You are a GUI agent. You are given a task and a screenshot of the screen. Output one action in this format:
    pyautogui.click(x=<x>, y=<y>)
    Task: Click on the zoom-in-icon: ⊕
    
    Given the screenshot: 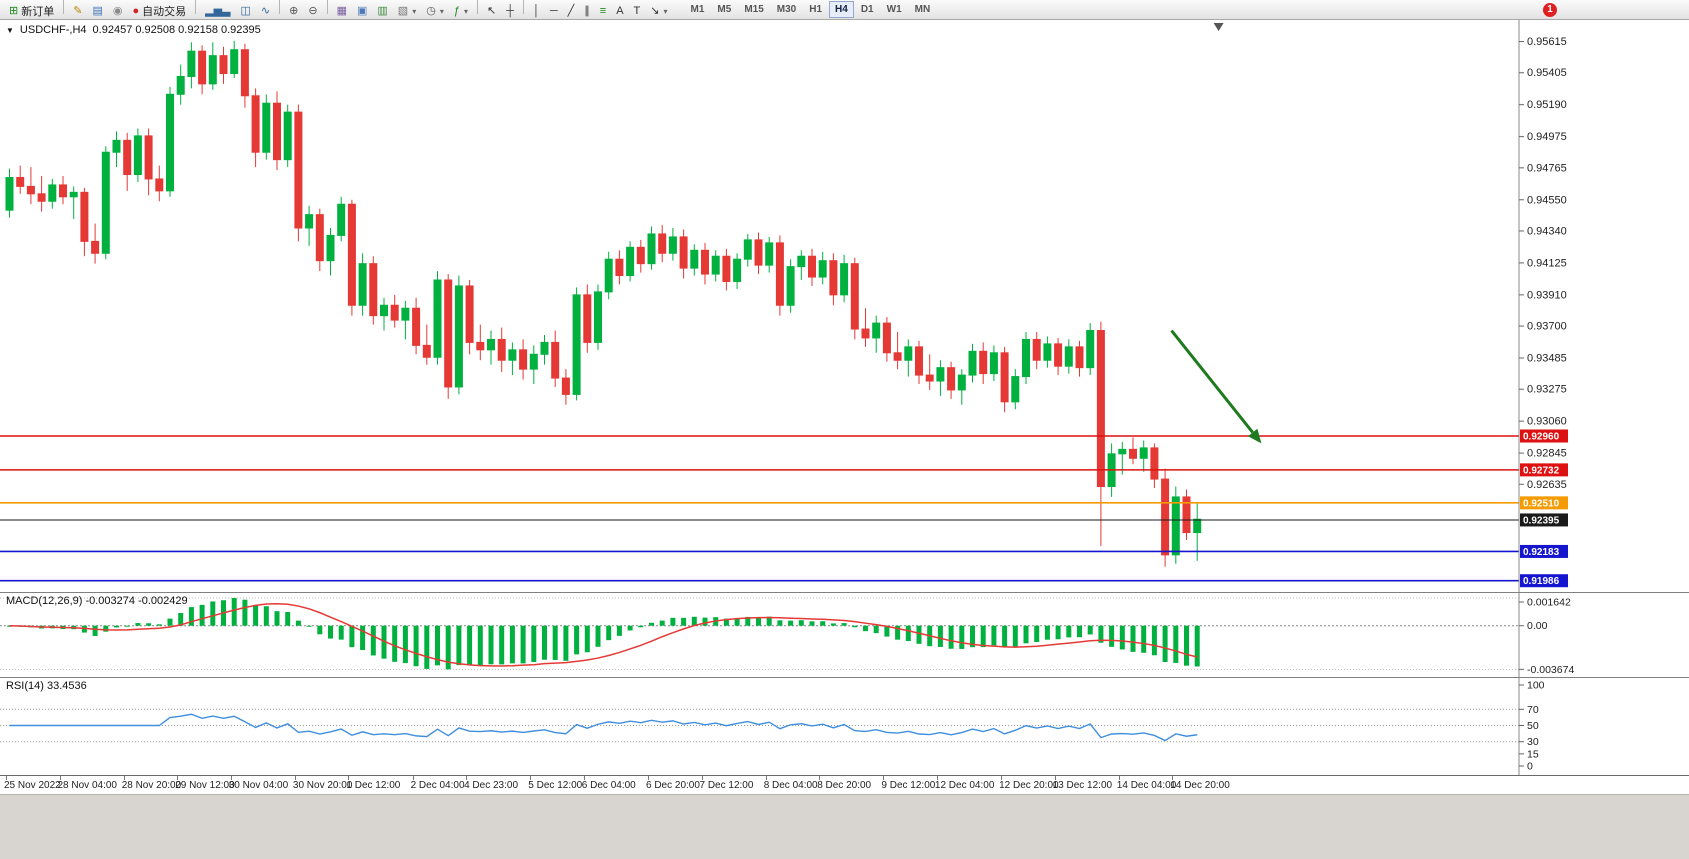 What is the action you would take?
    pyautogui.click(x=294, y=10)
    